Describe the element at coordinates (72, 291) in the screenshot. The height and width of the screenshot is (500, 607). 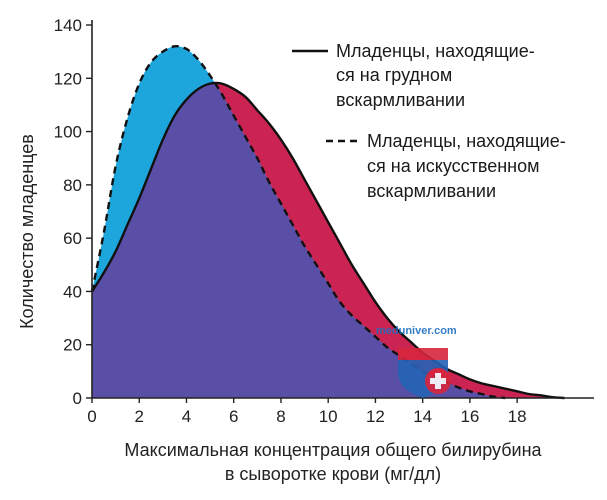
I see `y-tick-label: 40` at that location.